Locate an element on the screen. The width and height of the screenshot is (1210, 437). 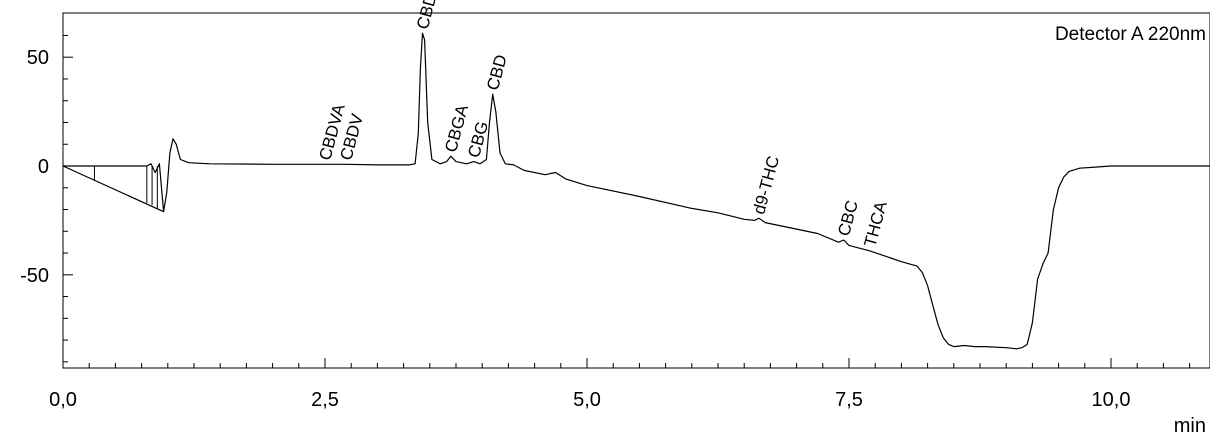
peak-label: CBD is located at coordinates (497, 73).